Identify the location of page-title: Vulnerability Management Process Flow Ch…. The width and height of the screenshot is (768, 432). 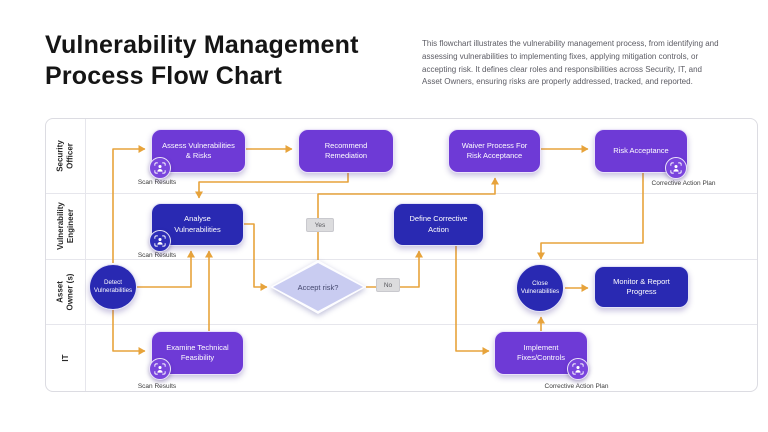
(202, 60).